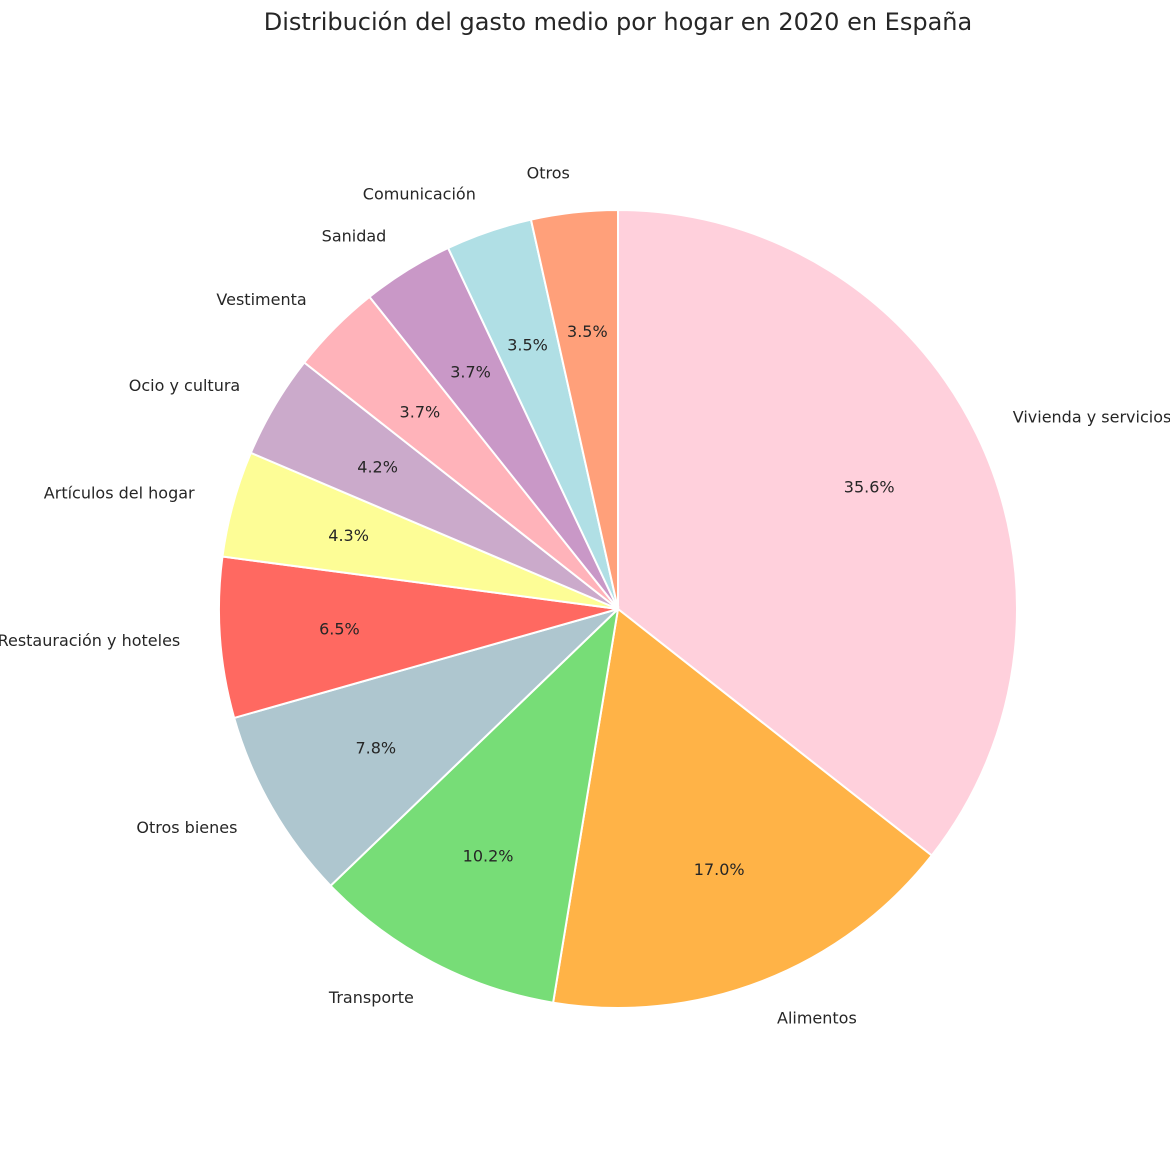 The image size is (1170, 1169). I want to click on slice-label: Otros bienes, so click(186, 827).